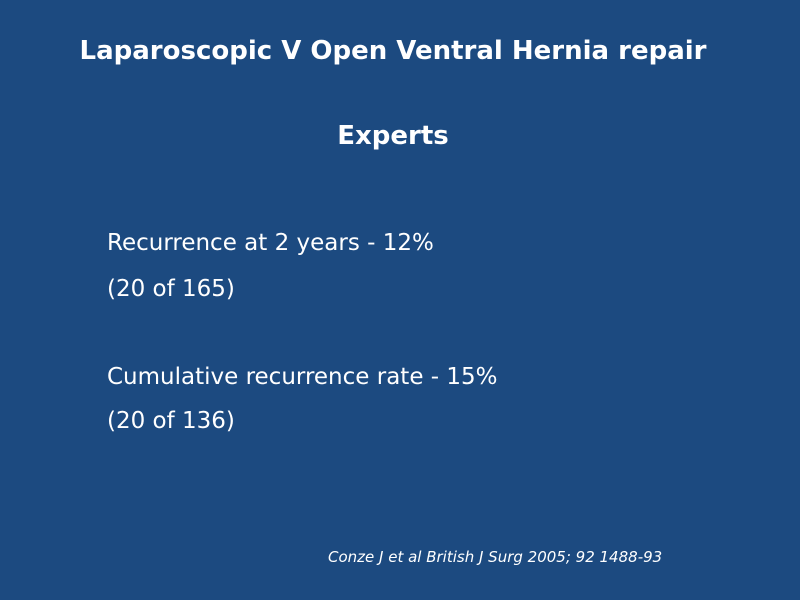 The height and width of the screenshot is (600, 800). I want to click on body-line: Recurrence at 2 years - 12%, so click(270, 243).